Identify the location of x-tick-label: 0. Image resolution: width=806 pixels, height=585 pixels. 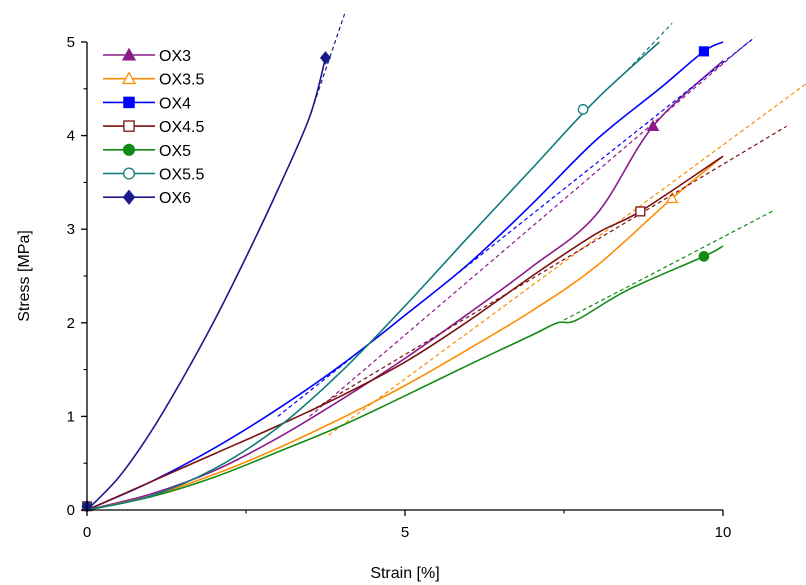
(87, 532).